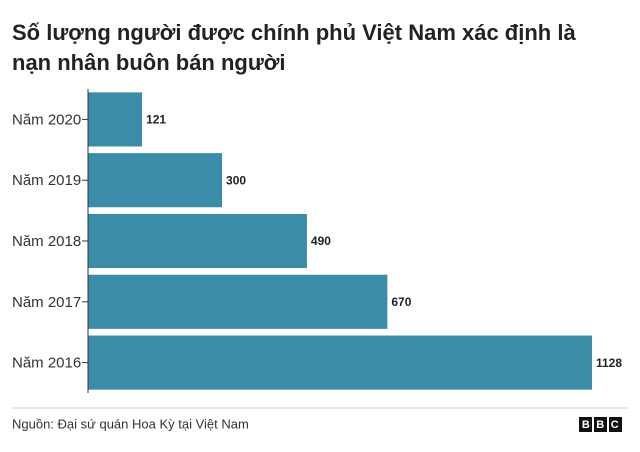  Describe the element at coordinates (130, 423) in the screenshot. I see `source: Nguồn: Đại sứ quán Hoa Kỳ tại Việt Nam` at that location.